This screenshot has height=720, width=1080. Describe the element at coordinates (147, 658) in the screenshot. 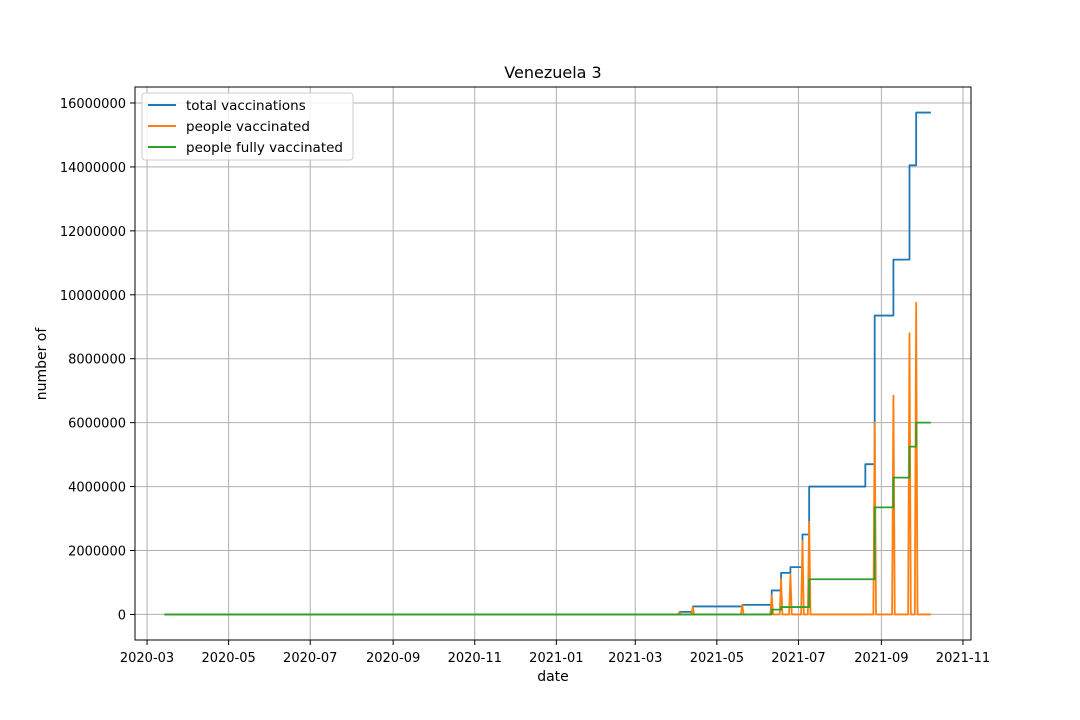

I see `x-tick-label: 2020-03` at that location.